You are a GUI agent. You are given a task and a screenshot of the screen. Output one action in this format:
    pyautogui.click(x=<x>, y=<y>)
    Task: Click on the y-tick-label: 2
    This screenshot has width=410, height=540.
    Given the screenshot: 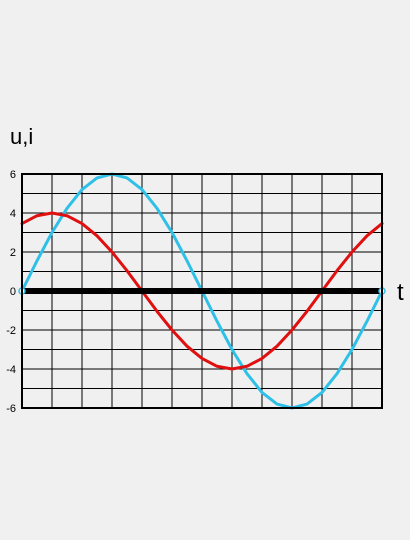 What is the action you would take?
    pyautogui.click(x=13, y=253)
    